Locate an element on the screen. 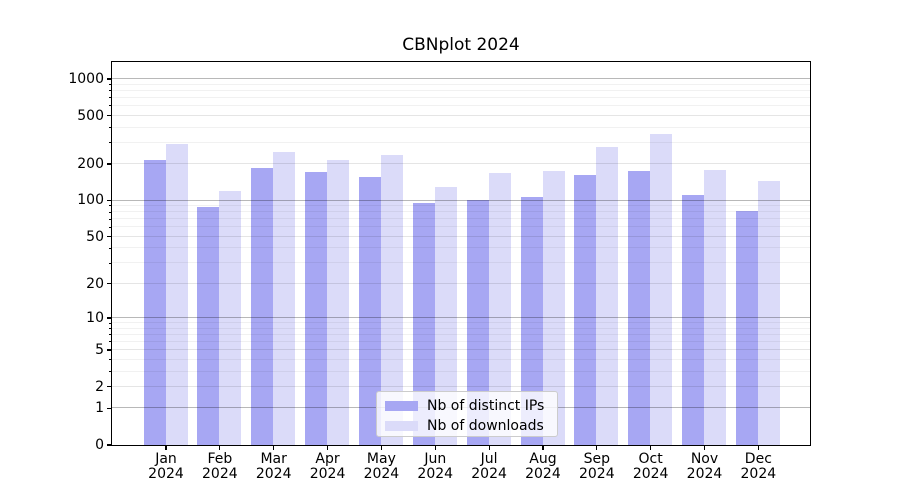 The width and height of the screenshot is (900, 500). legend: Nb of distinct IPs Nb of downloads is located at coordinates (467, 414).